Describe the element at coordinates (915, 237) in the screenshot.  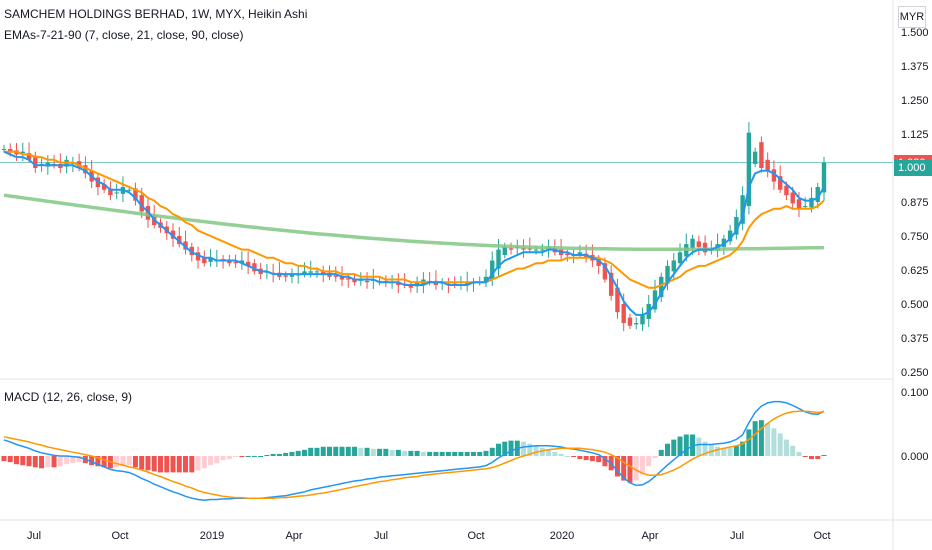
I see `price-tick-label: 0.750` at that location.